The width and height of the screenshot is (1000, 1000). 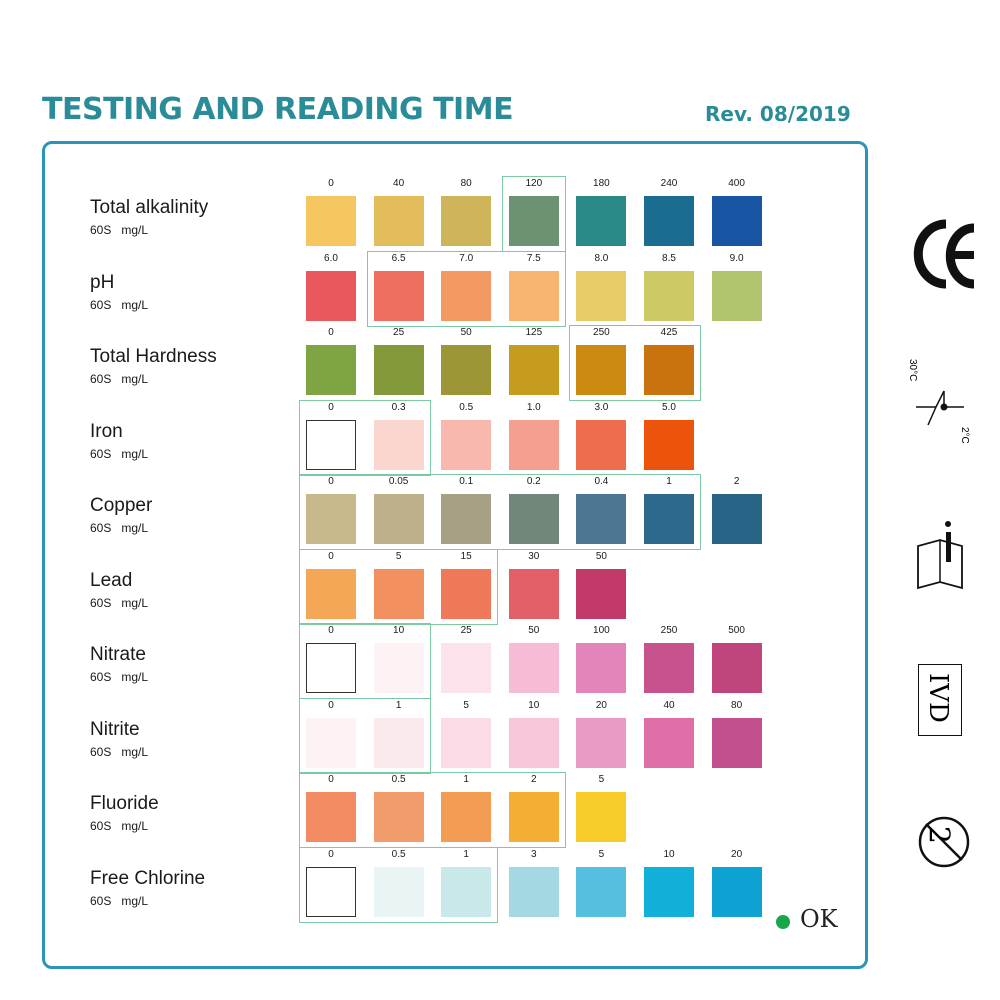 I want to click on test-name: Total alkalinity, so click(x=149, y=207).